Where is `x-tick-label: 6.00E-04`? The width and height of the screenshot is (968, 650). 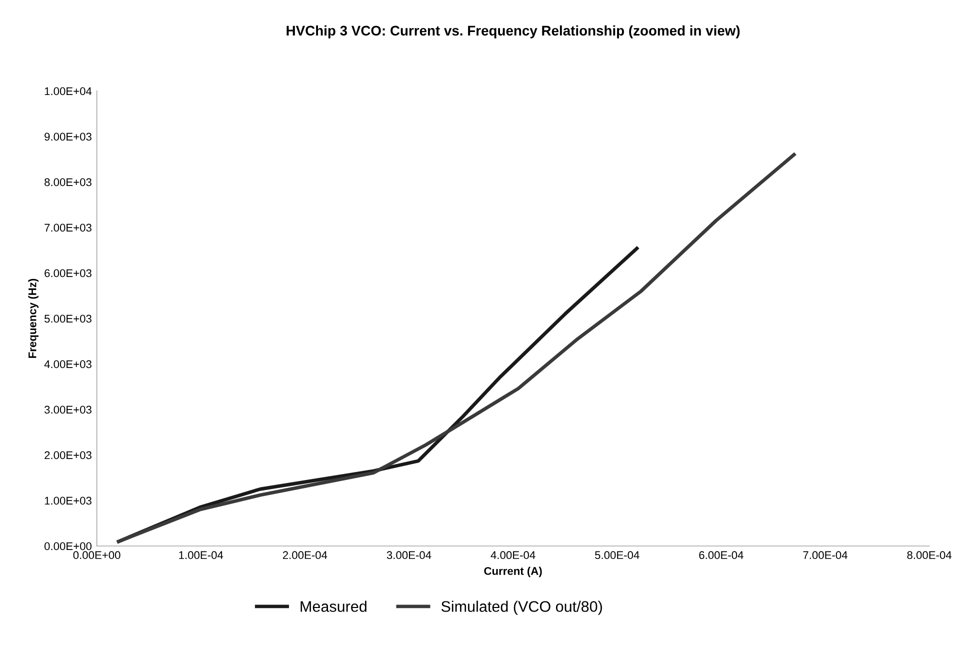
x-tick-label: 6.00E-04 is located at coordinates (721, 555).